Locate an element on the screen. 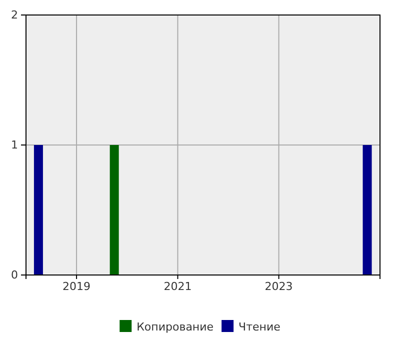  y-tick-label: 2 is located at coordinates (14, 15).